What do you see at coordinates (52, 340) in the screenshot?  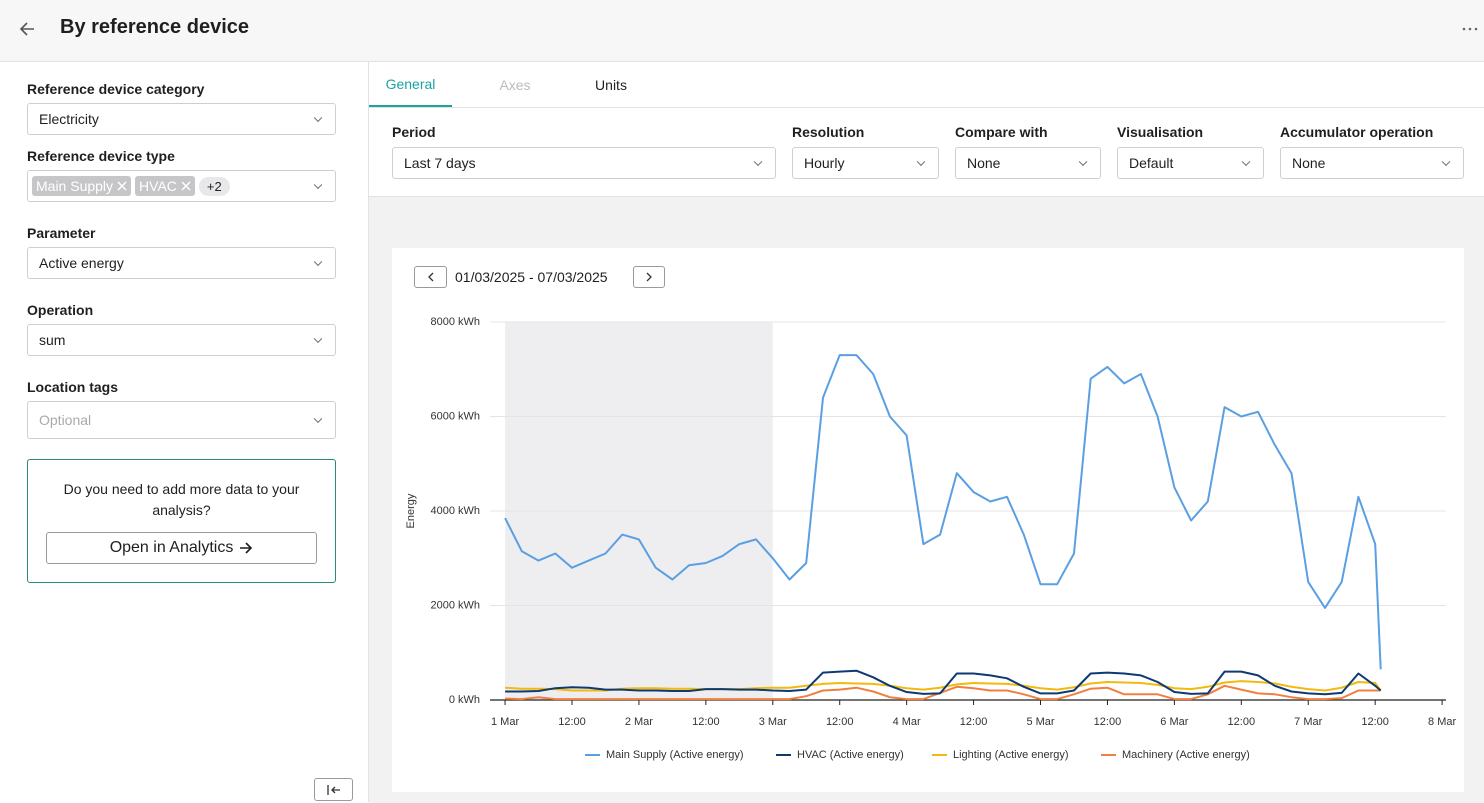 I see `dropdown-value: sum` at bounding box center [52, 340].